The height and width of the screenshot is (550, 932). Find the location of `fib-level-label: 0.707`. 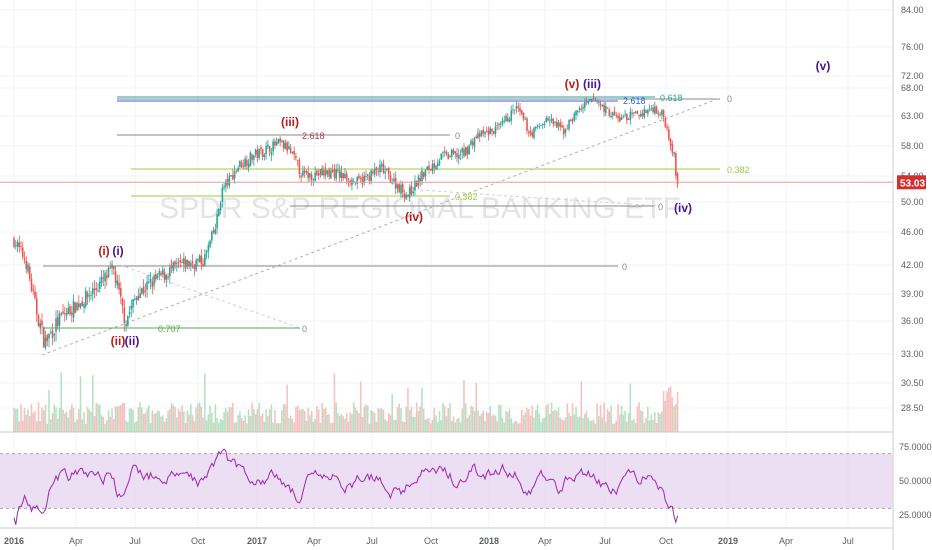

fib-level-label: 0.707 is located at coordinates (169, 329).